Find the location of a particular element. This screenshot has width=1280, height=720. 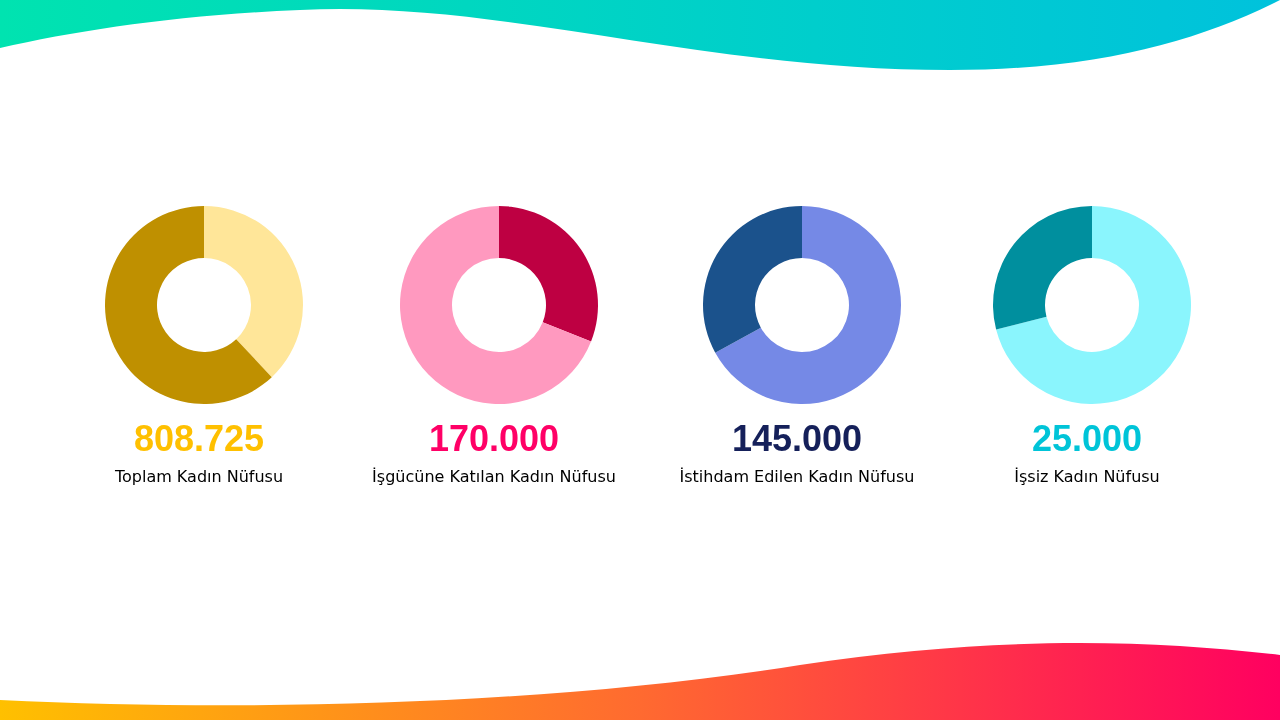

text: İşgücüne Katılan Kadın Nüfusu is located at coordinates (494, 476).